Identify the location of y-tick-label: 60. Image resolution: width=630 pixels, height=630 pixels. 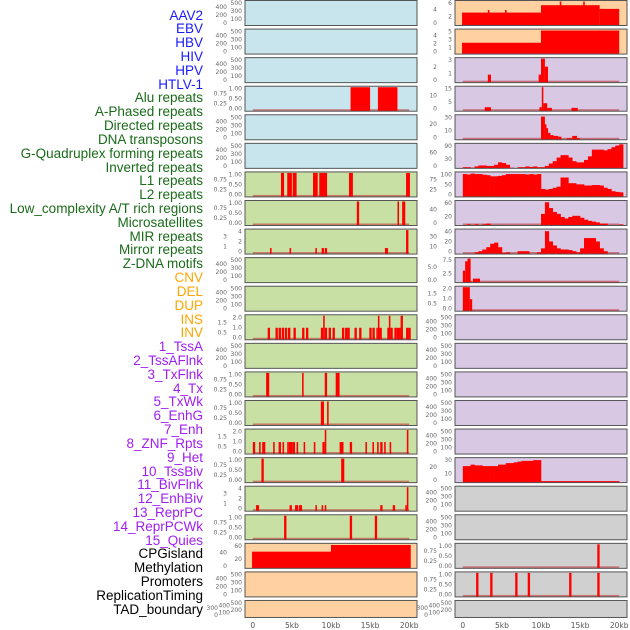
(433, 153).